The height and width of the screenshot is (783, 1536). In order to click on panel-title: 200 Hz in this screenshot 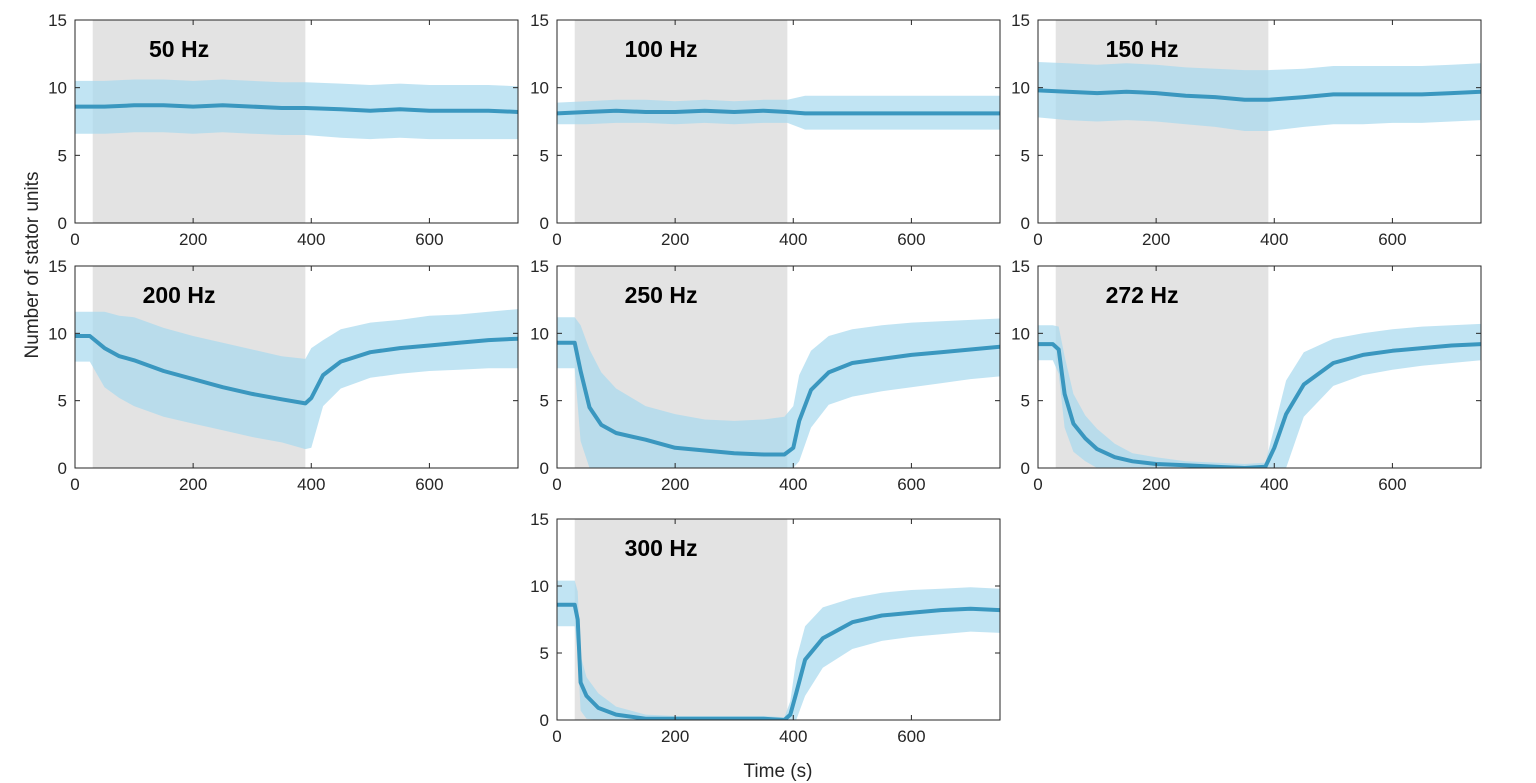, I will do `click(179, 295)`.